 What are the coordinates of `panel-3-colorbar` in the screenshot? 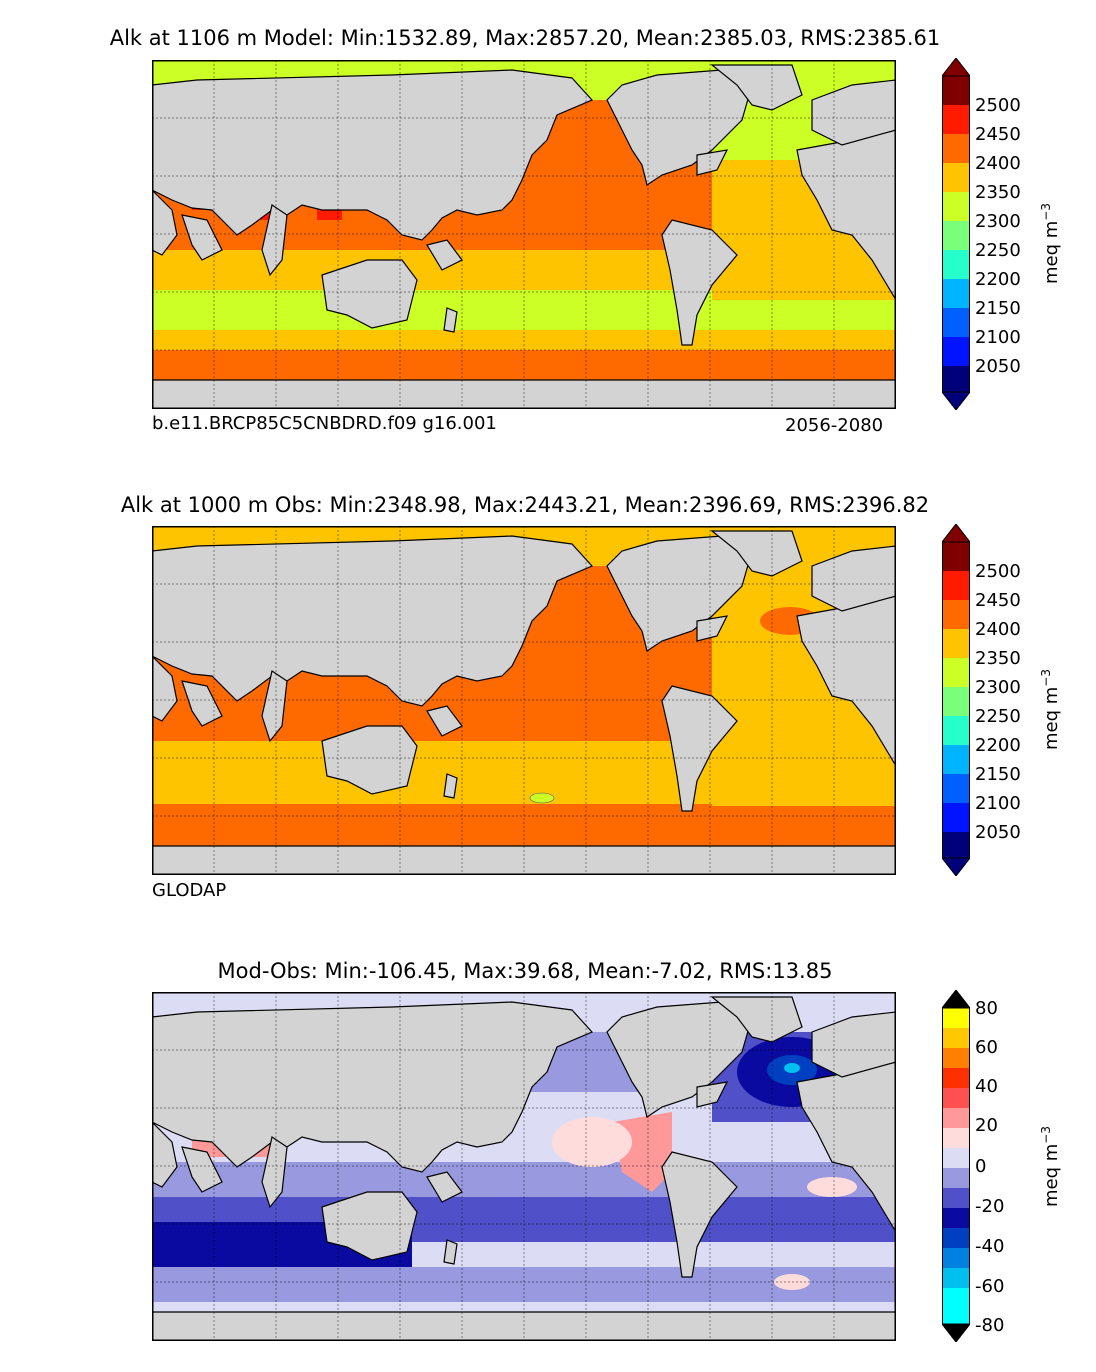 It's located at (956, 1166).